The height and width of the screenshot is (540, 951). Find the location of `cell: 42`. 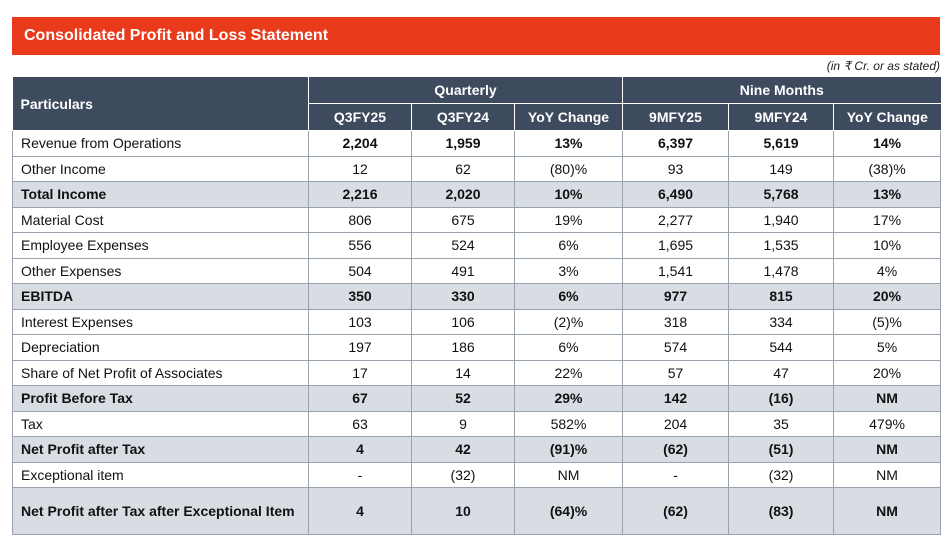

cell: 42 is located at coordinates (463, 449).